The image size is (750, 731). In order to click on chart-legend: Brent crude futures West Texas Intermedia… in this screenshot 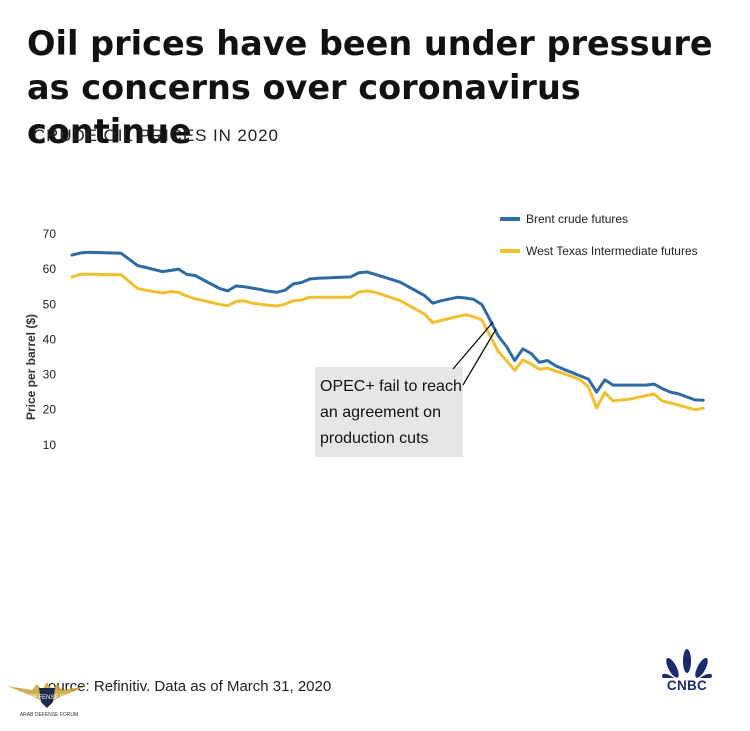, I will do `click(599, 235)`.